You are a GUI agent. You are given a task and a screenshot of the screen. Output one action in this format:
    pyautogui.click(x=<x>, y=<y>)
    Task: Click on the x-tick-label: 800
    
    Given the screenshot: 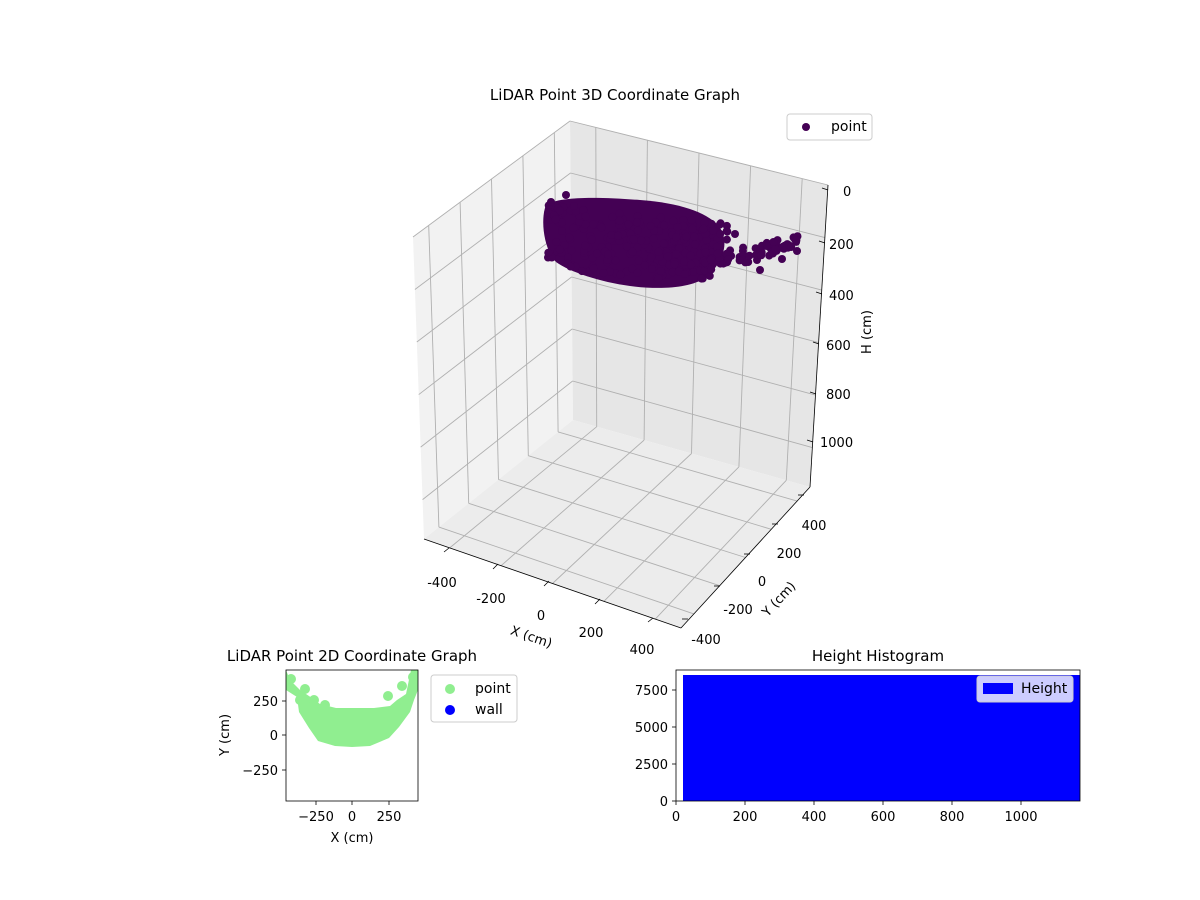 What is the action you would take?
    pyautogui.click(x=952, y=817)
    